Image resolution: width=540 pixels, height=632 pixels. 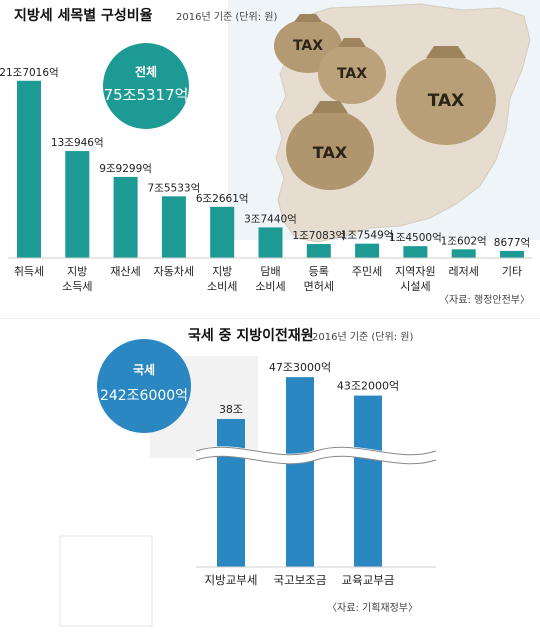 What do you see at coordinates (368, 580) in the screenshot?
I see `category-label: 교육교부금` at bounding box center [368, 580].